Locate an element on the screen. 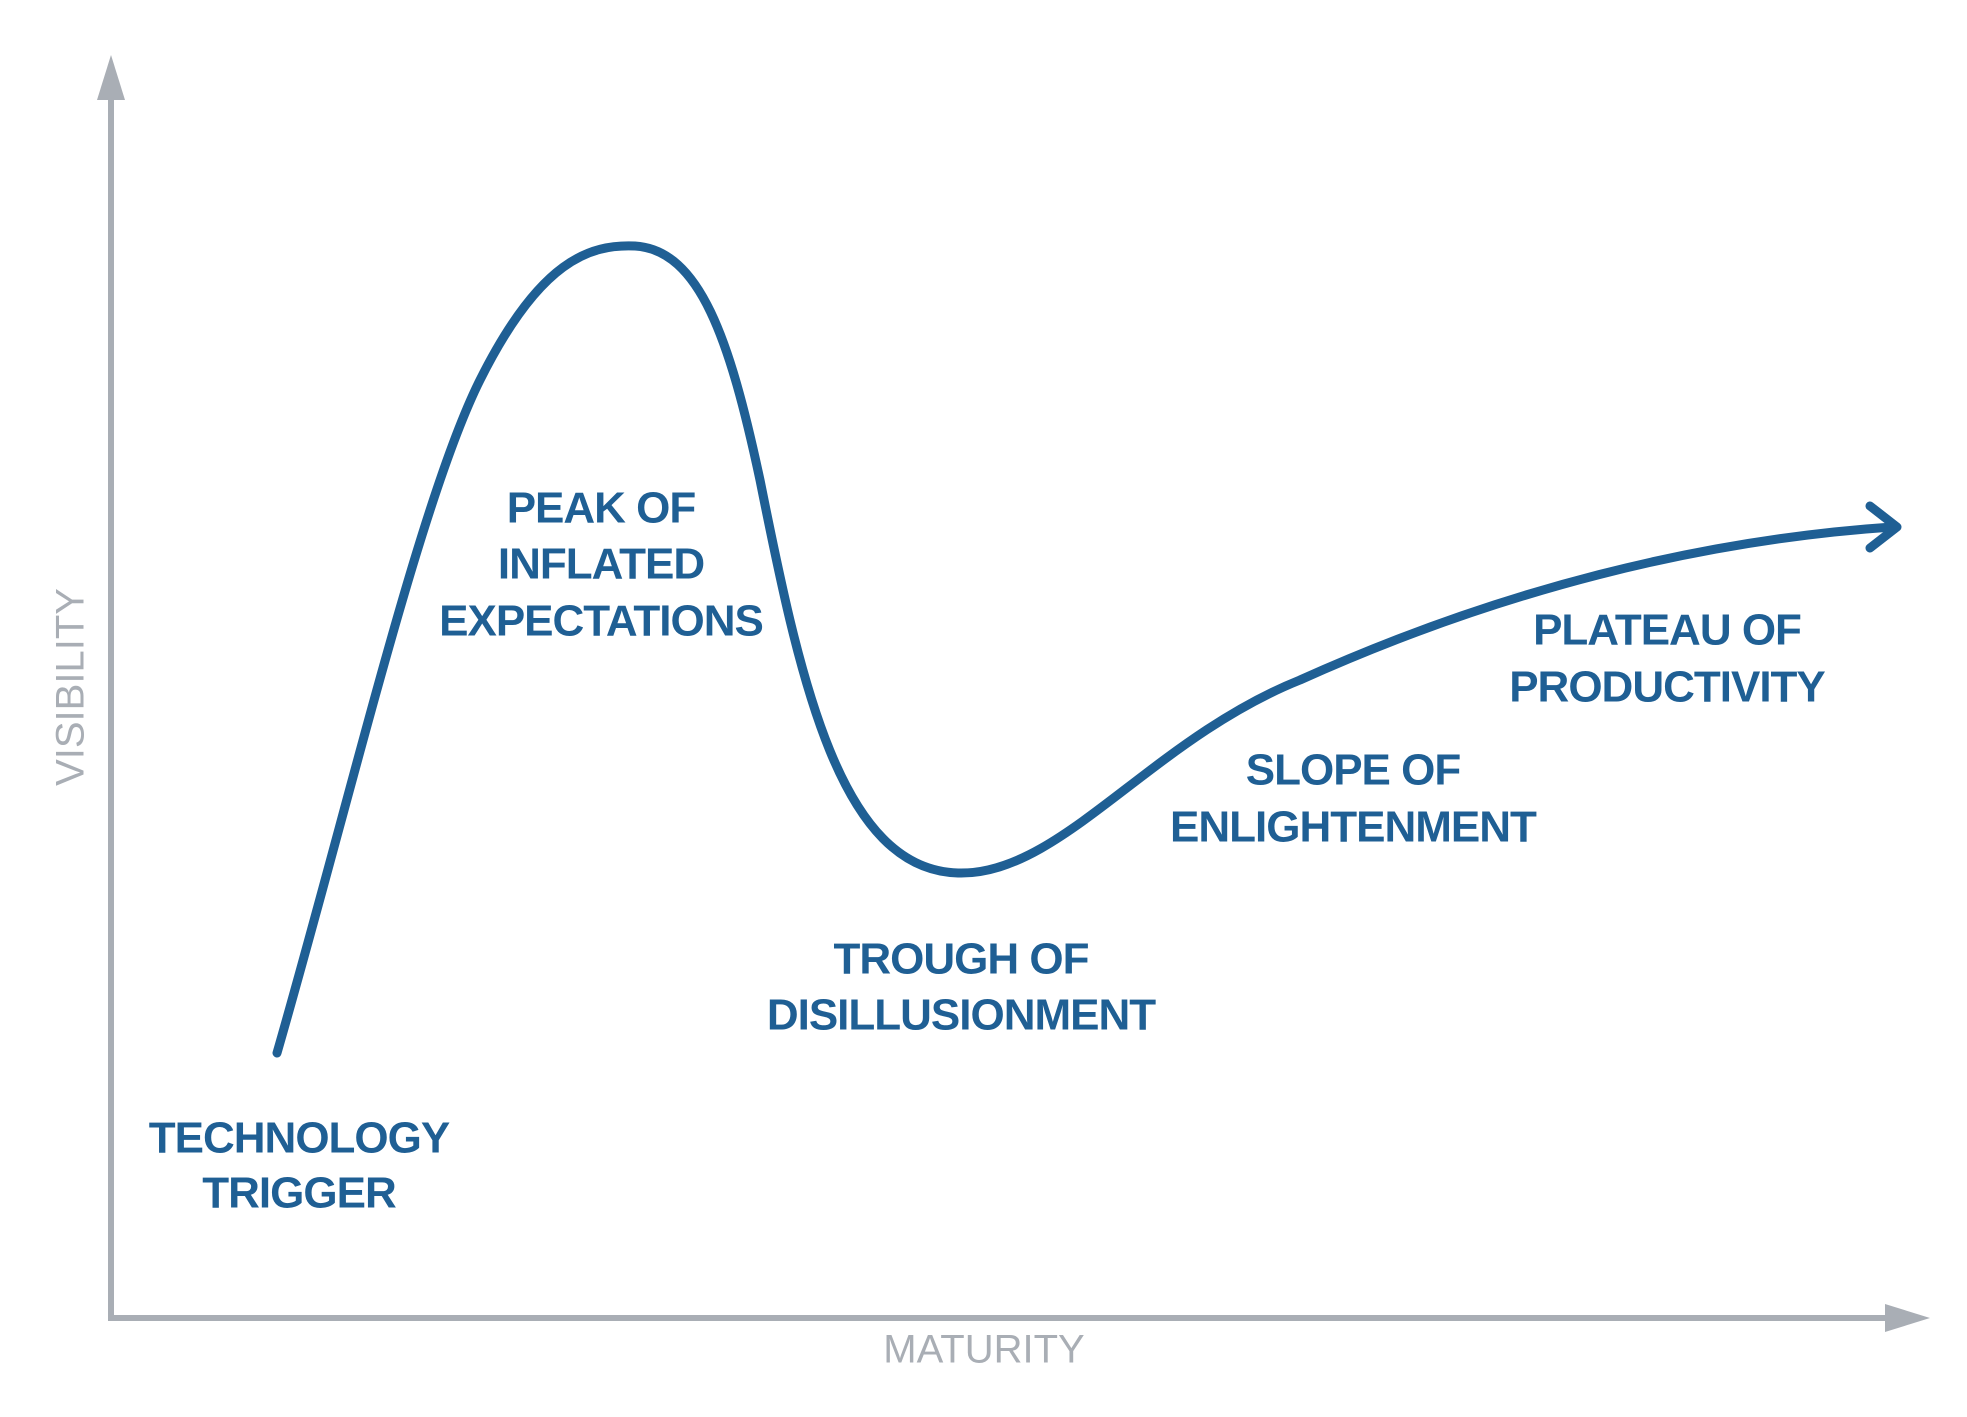 The height and width of the screenshot is (1417, 1967). y-axis-label: VISIBILITY is located at coordinates (71, 687).